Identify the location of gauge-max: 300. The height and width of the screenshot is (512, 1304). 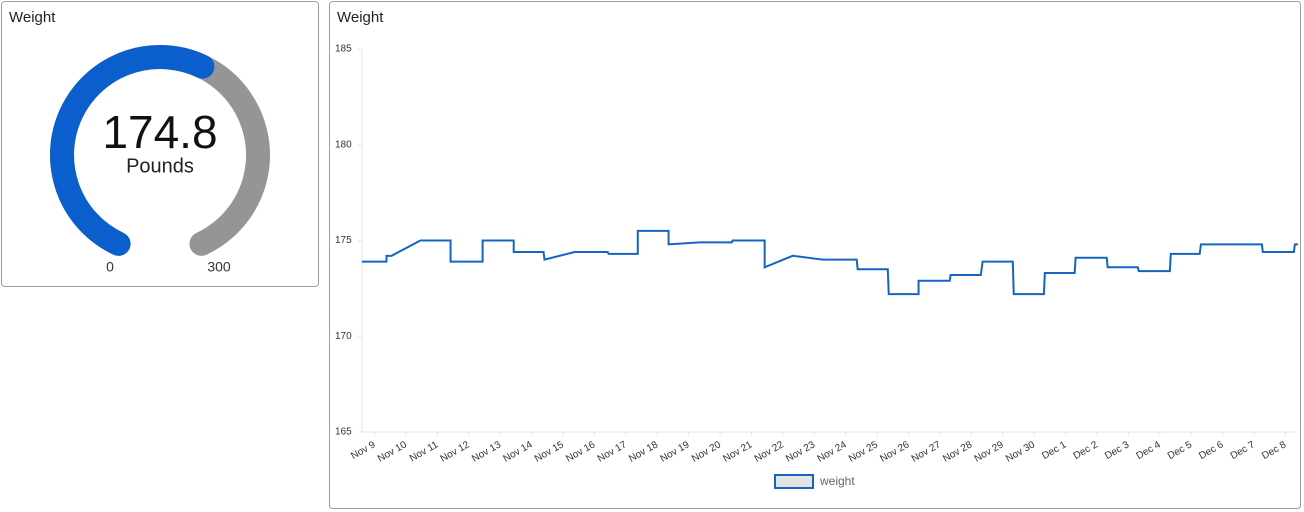
(219, 267).